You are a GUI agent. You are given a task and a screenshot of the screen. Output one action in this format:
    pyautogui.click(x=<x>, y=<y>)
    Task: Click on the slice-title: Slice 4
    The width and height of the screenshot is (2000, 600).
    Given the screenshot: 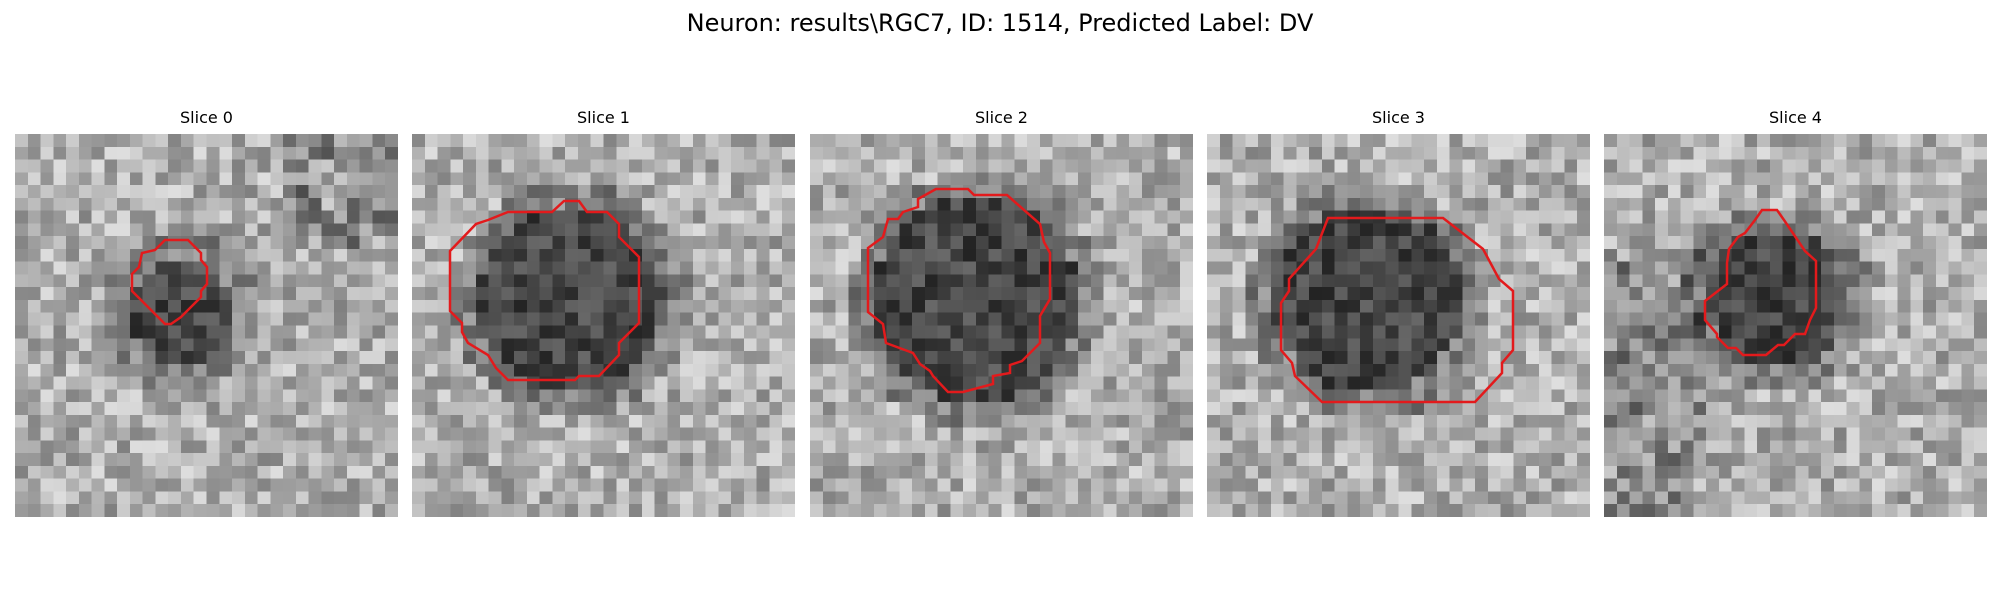 What is the action you would take?
    pyautogui.click(x=1795, y=117)
    